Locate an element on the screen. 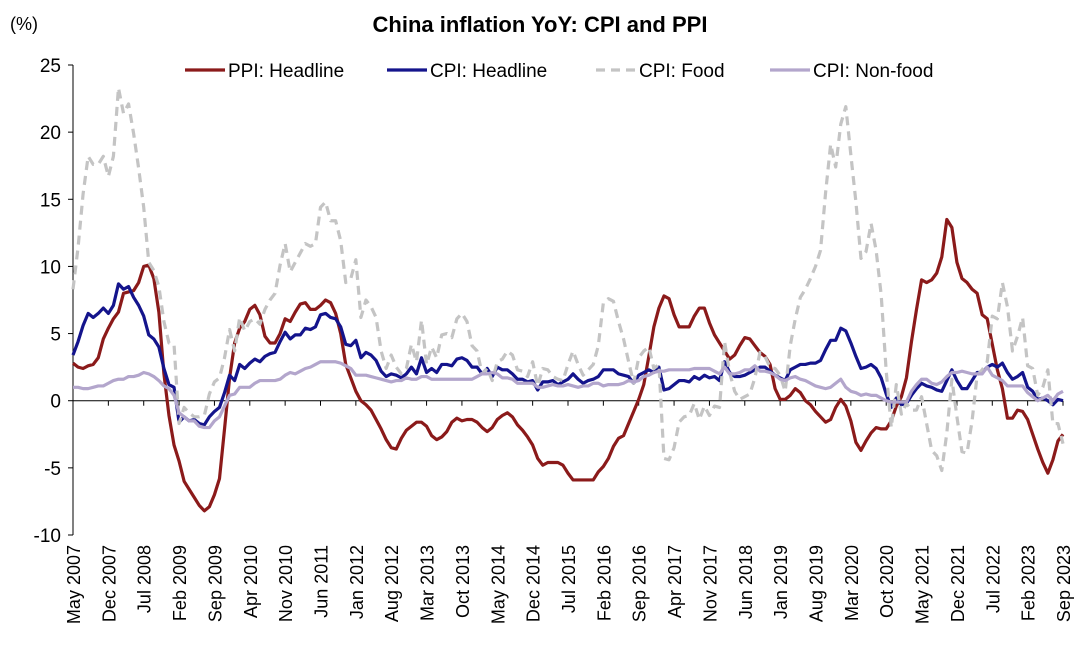 The height and width of the screenshot is (663, 1080). legend-label: CPI: Non-food is located at coordinates (873, 71).